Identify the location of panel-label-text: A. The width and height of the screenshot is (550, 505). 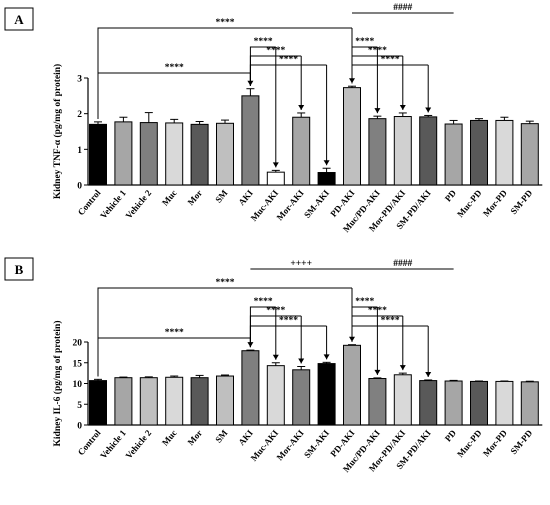
(19, 19).